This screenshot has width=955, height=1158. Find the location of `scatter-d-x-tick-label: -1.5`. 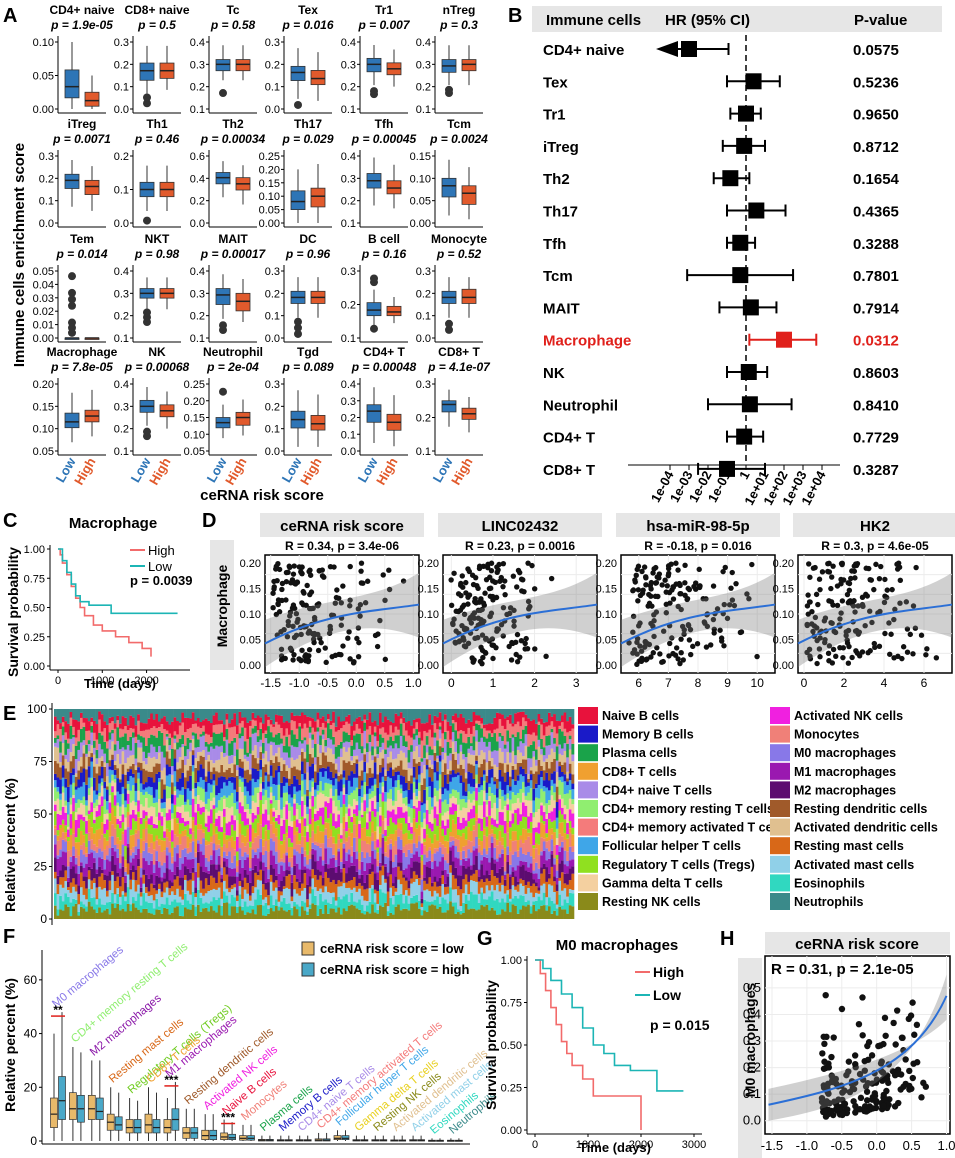

scatter-d-x-tick-label: -1.5 is located at coordinates (270, 683).